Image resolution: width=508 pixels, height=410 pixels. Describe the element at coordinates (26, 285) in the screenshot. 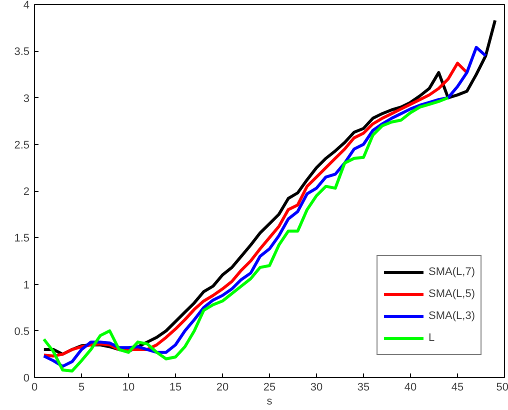

I see `y-tick-label: 1` at that location.